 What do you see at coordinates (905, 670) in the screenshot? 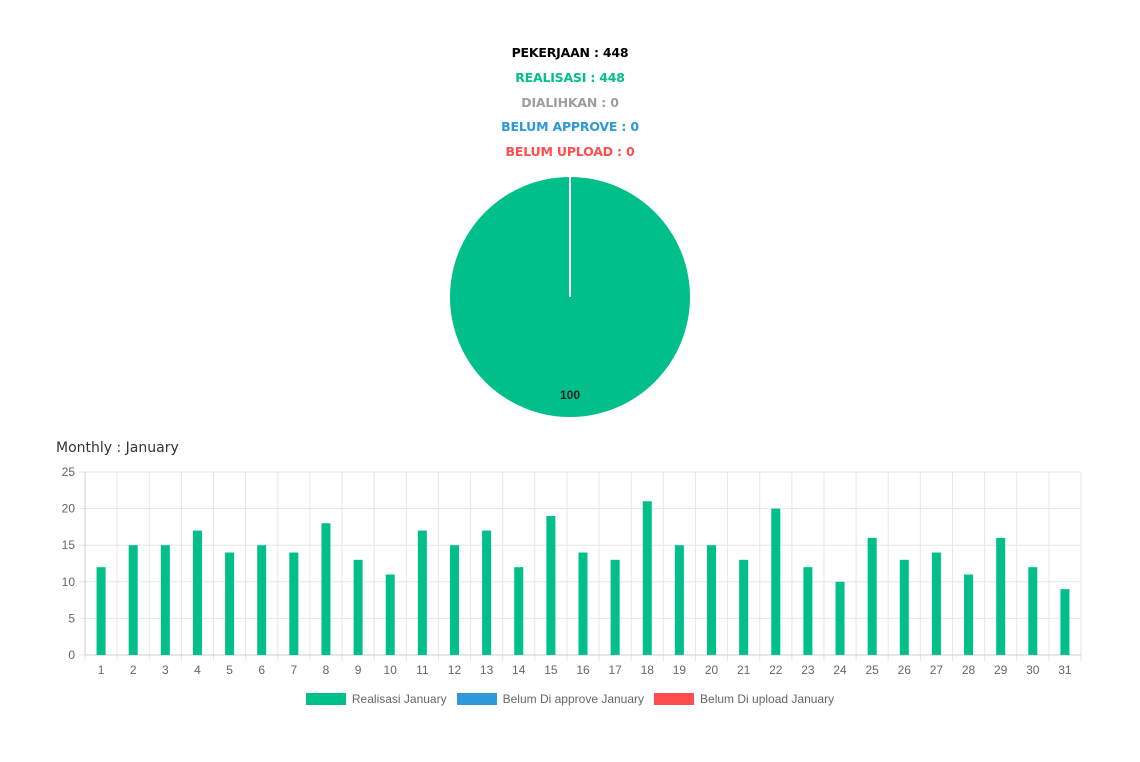
I see `x-tick-label: 26` at bounding box center [905, 670].